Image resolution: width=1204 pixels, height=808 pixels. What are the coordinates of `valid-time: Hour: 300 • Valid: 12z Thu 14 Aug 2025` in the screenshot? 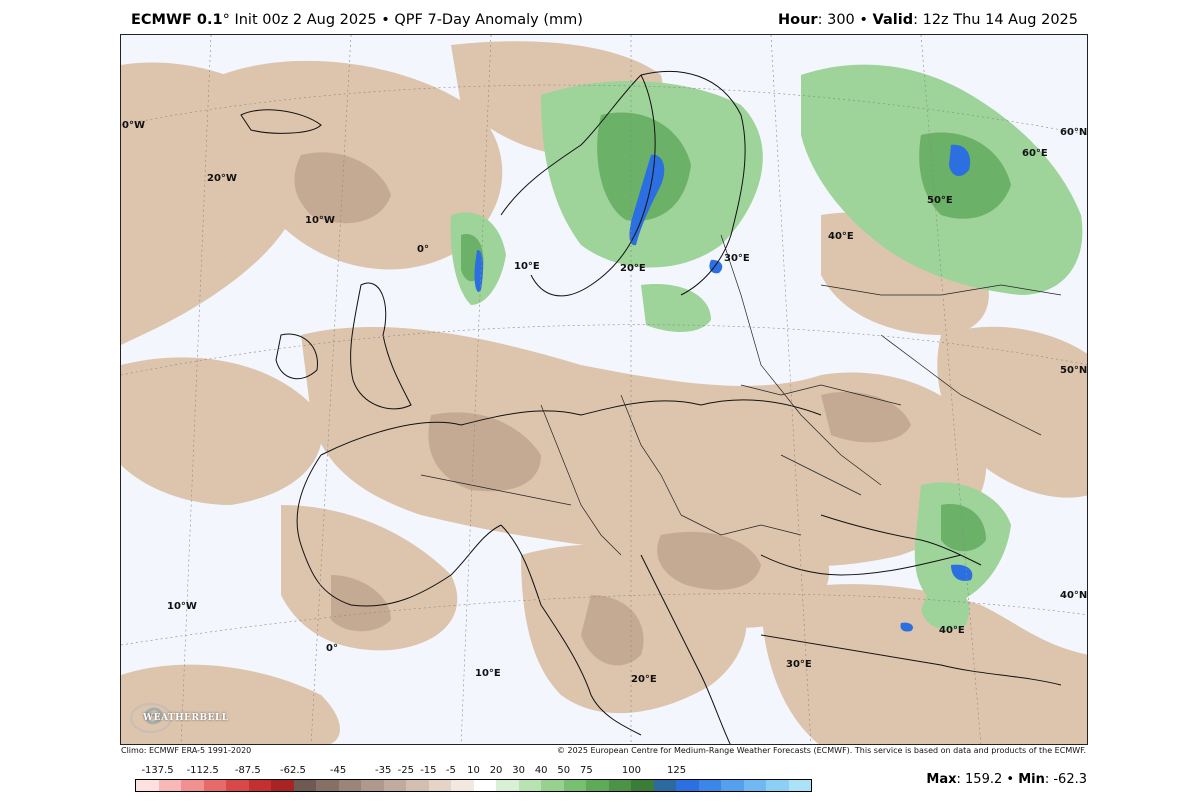 It's located at (928, 20).